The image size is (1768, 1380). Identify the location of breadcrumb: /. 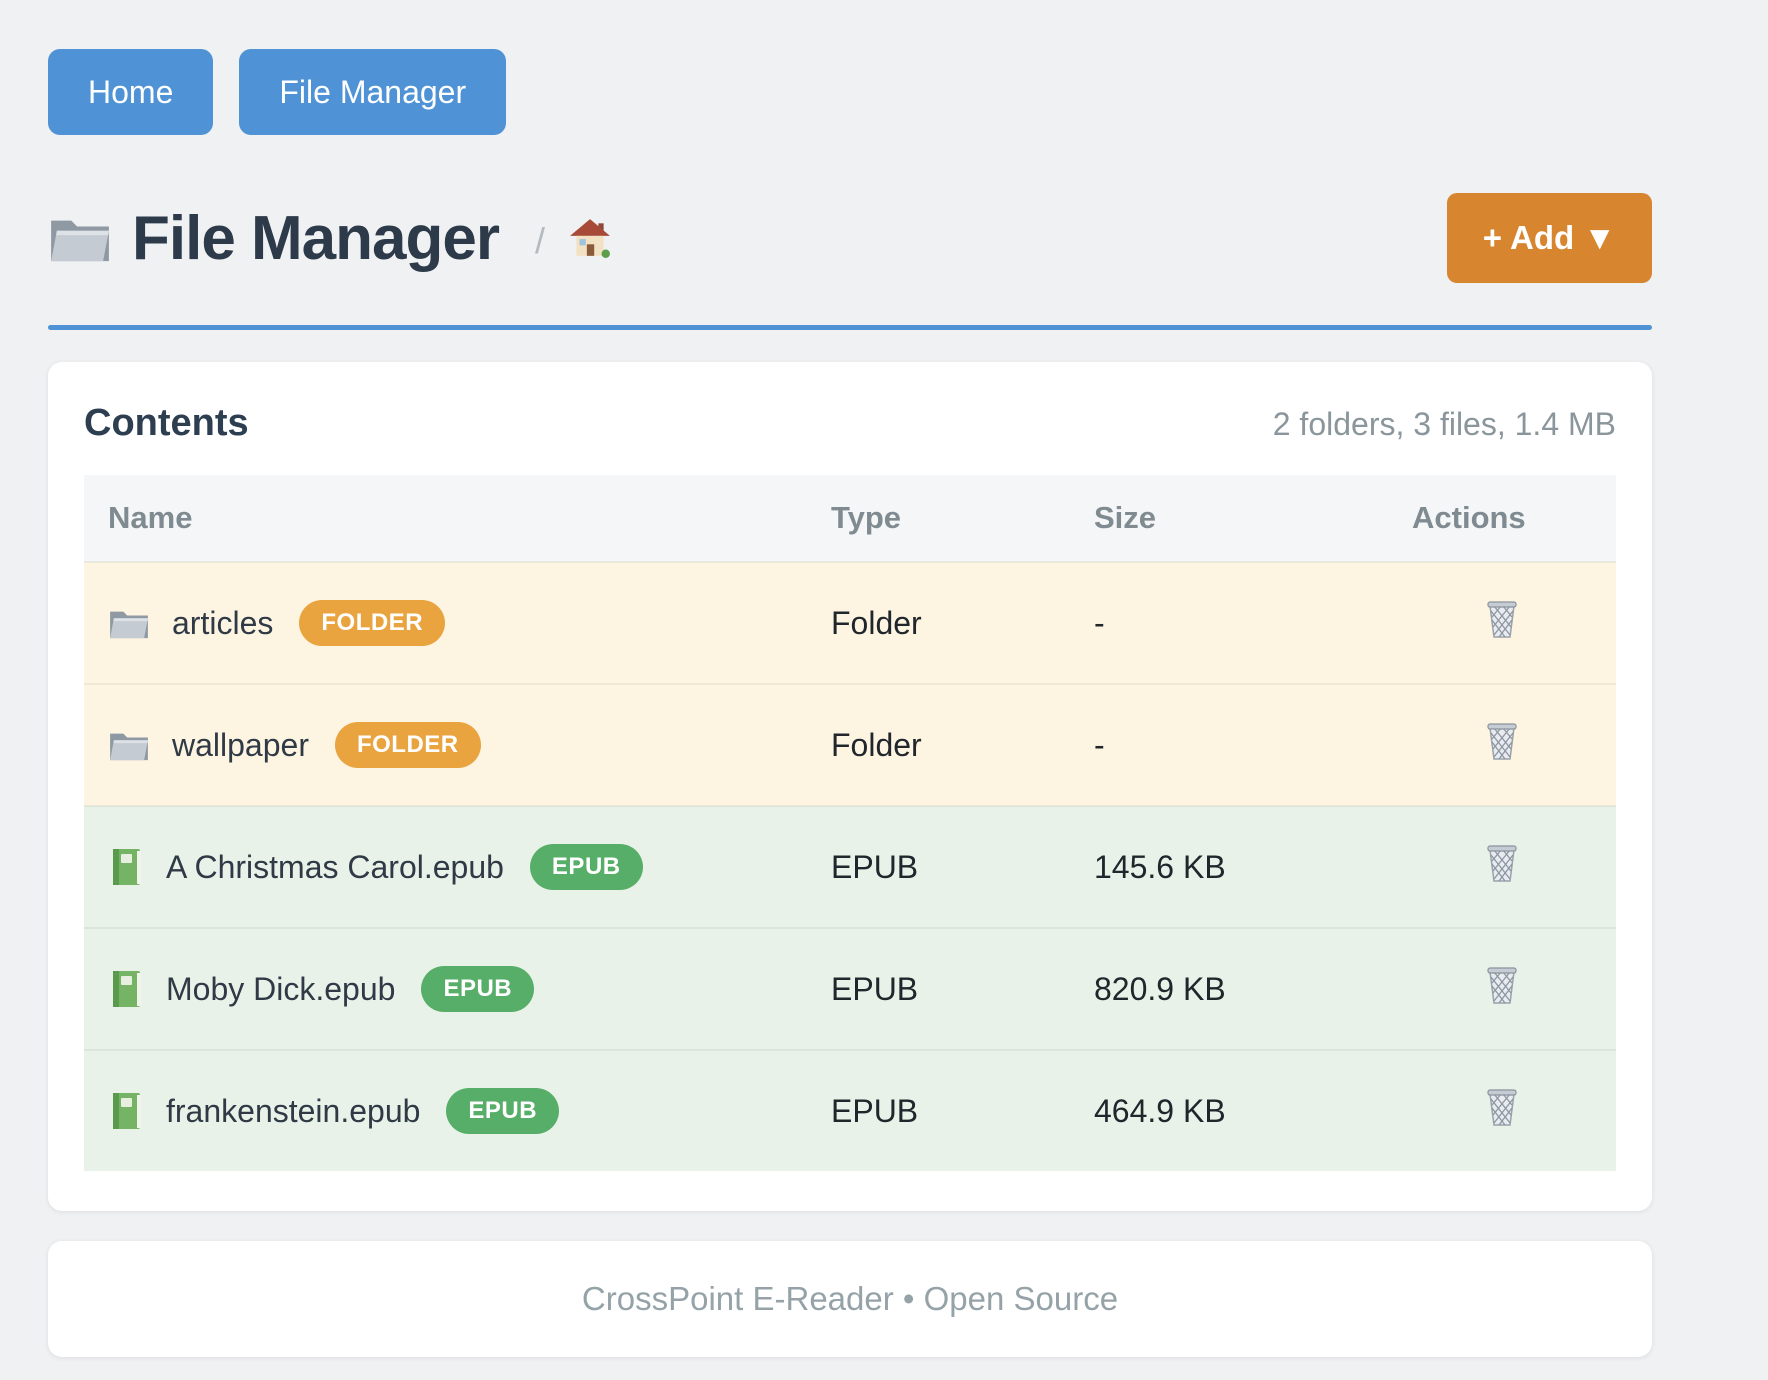
(540, 240).